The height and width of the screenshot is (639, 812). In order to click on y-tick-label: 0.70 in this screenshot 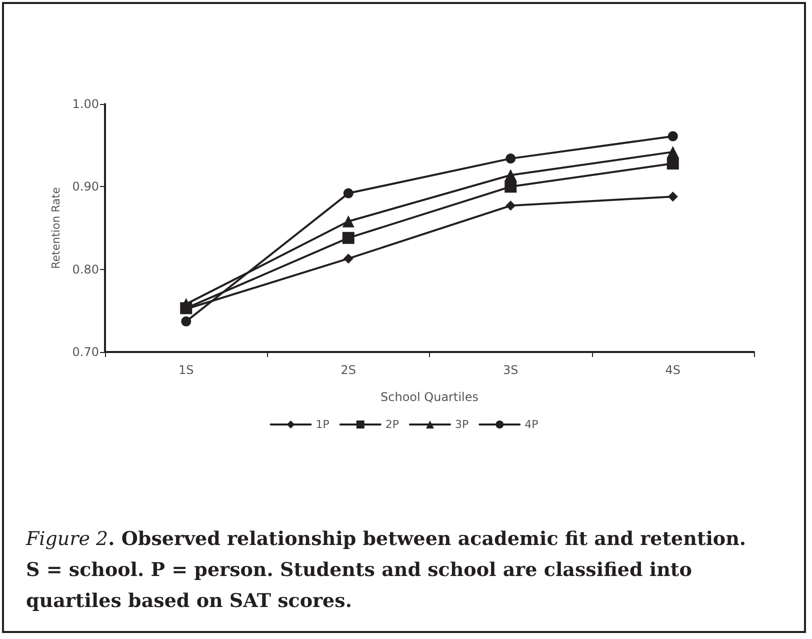, I will do `click(85, 352)`.